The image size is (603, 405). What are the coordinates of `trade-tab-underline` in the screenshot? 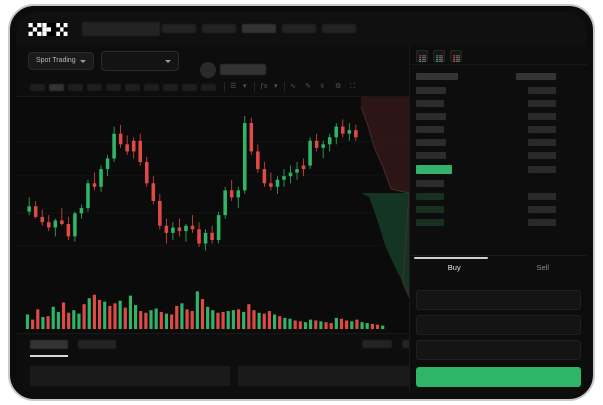 It's located at (451, 258).